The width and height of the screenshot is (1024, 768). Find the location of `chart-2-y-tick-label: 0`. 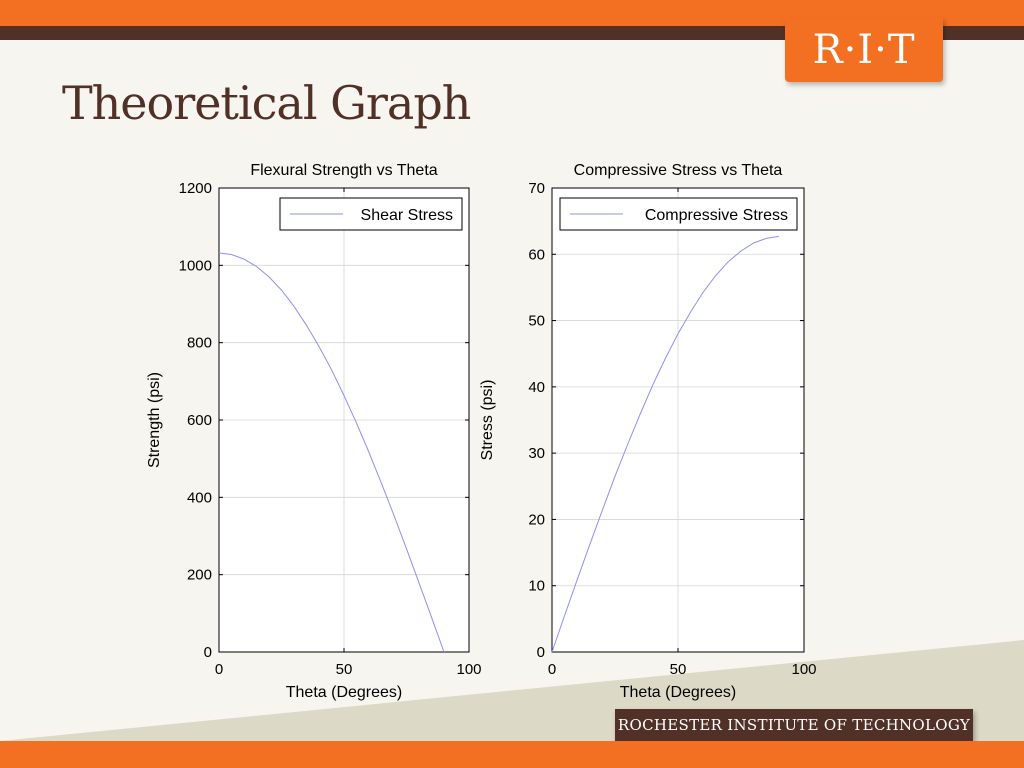

chart-2-y-tick-label: 0 is located at coordinates (541, 652).